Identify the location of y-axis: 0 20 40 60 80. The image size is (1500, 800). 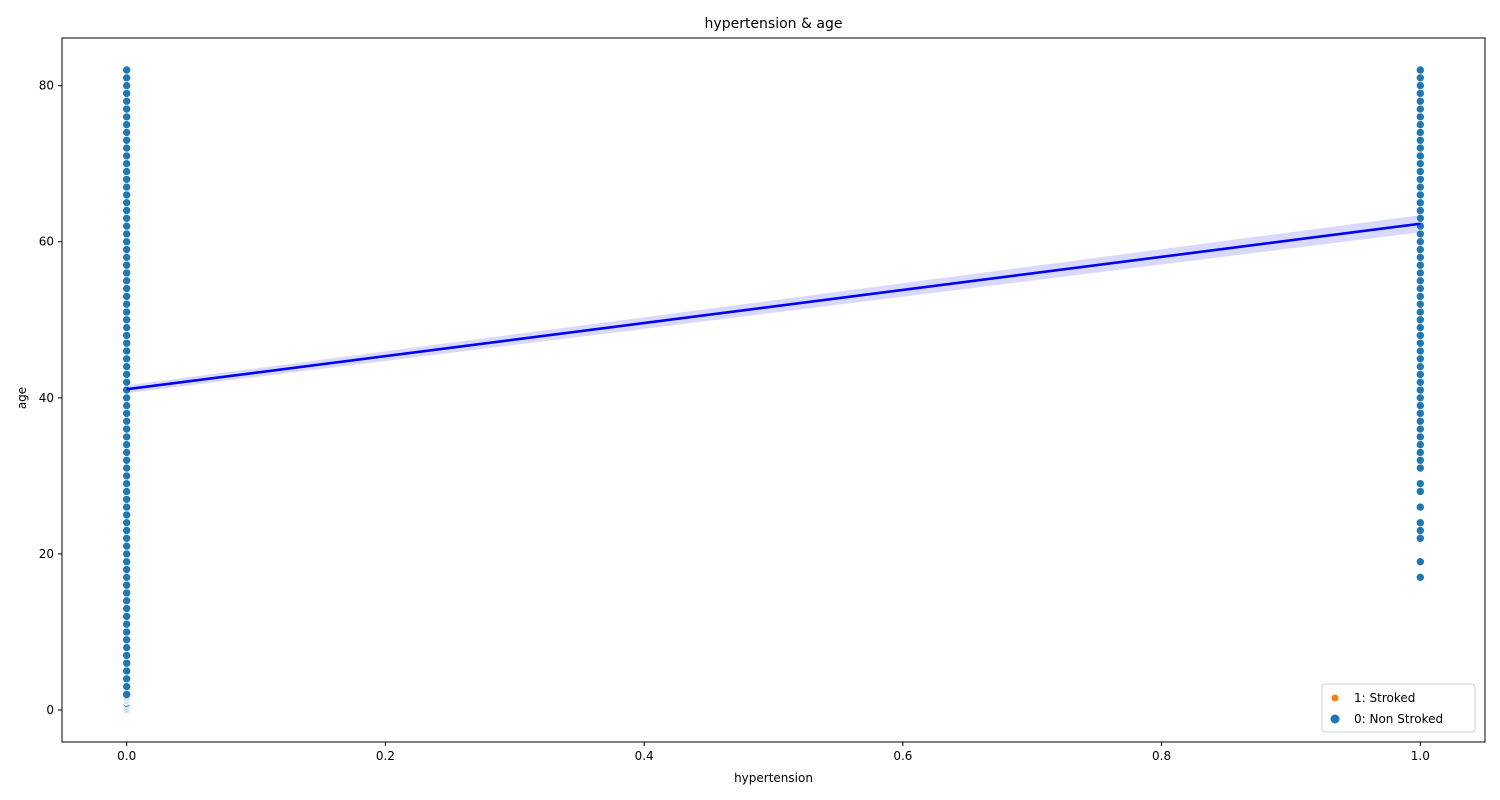
(50, 398).